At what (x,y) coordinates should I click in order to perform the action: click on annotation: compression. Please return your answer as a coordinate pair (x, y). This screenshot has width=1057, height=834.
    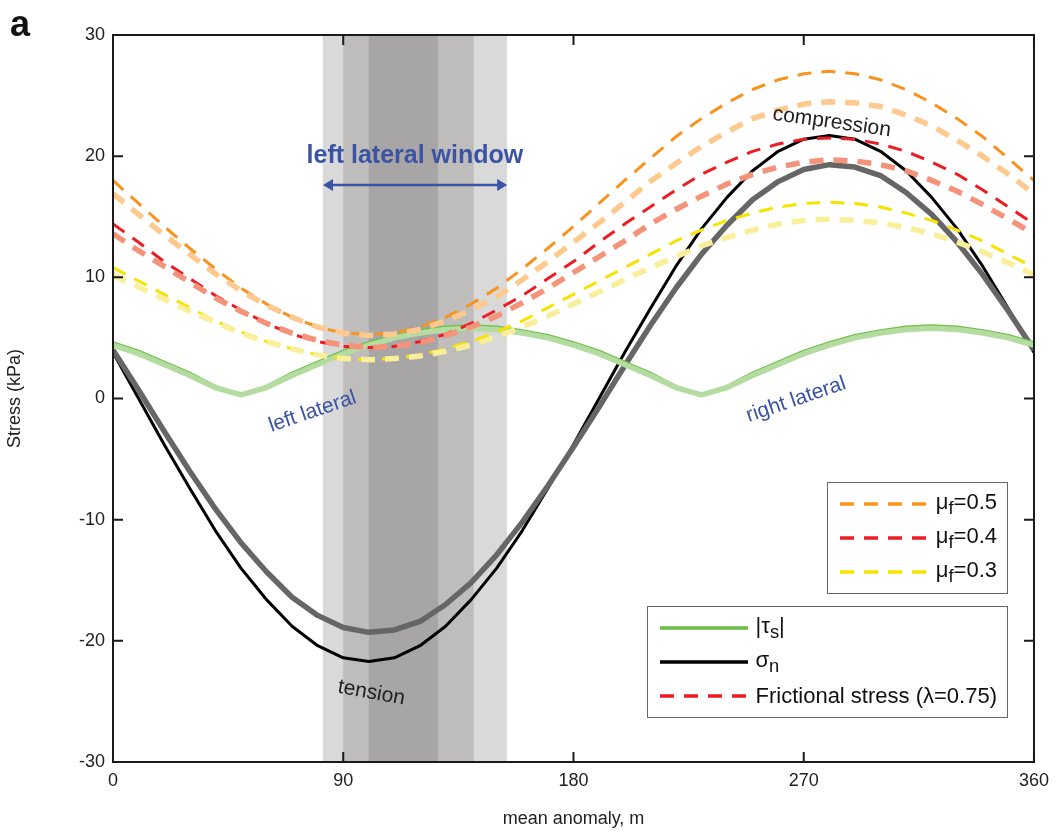
    Looking at the image, I should click on (832, 120).